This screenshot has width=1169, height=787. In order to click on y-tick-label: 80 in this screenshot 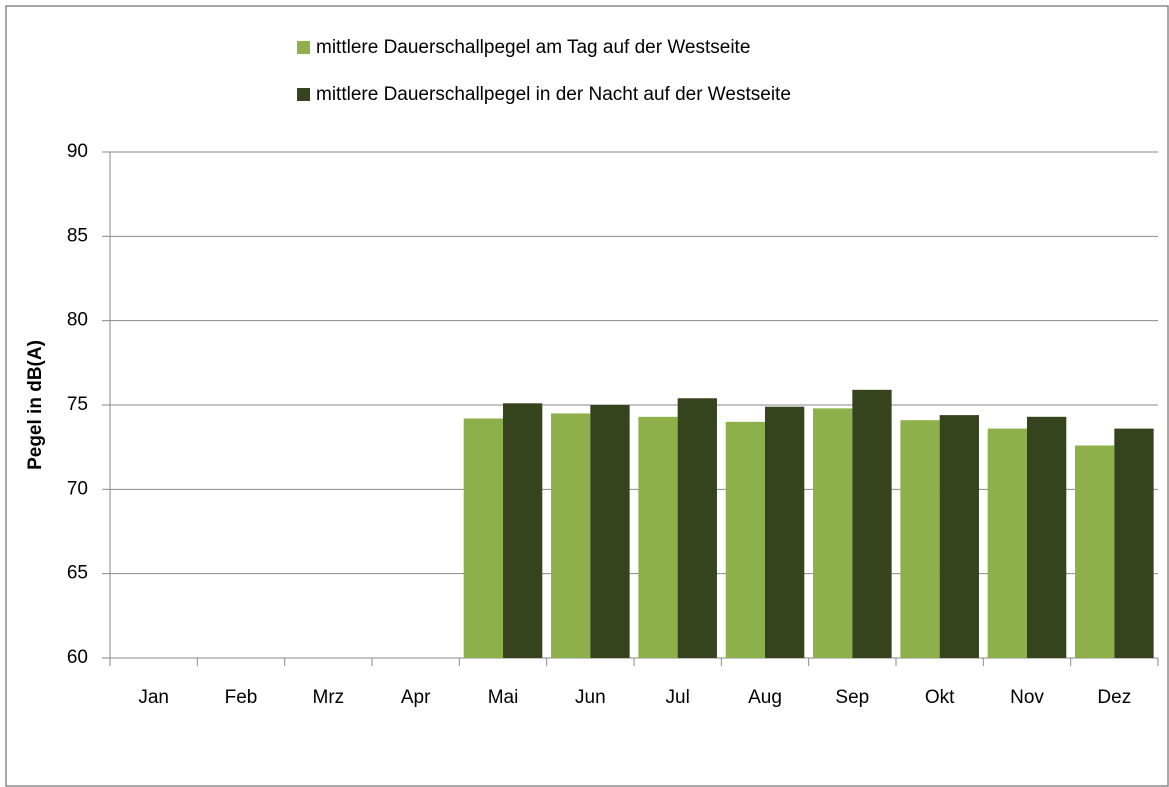, I will do `click(77, 320)`.